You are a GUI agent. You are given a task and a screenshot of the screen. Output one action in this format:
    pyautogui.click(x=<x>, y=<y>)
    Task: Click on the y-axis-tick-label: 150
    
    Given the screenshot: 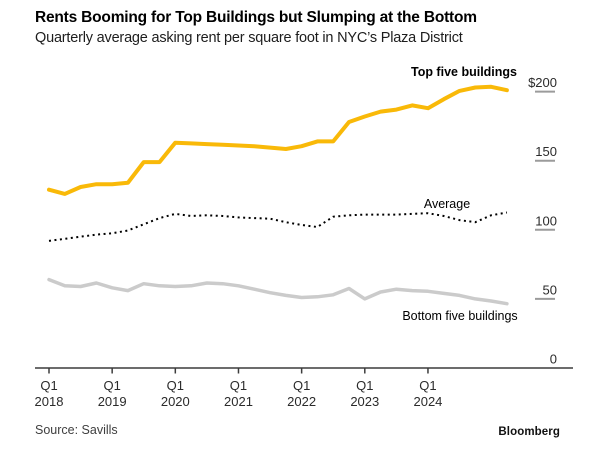 What is the action you would take?
    pyautogui.click(x=546, y=151)
    